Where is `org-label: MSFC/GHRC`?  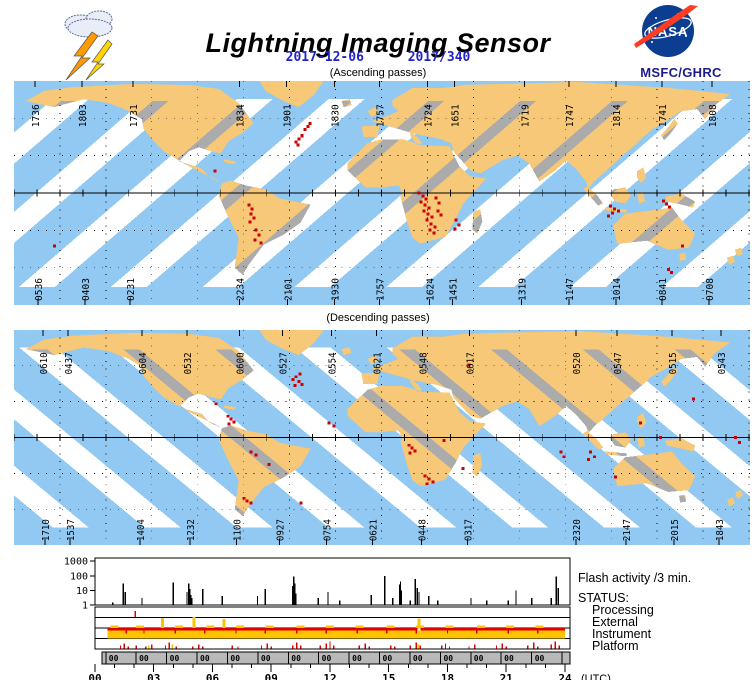 org-label: MSFC/GHRC is located at coordinates (681, 72).